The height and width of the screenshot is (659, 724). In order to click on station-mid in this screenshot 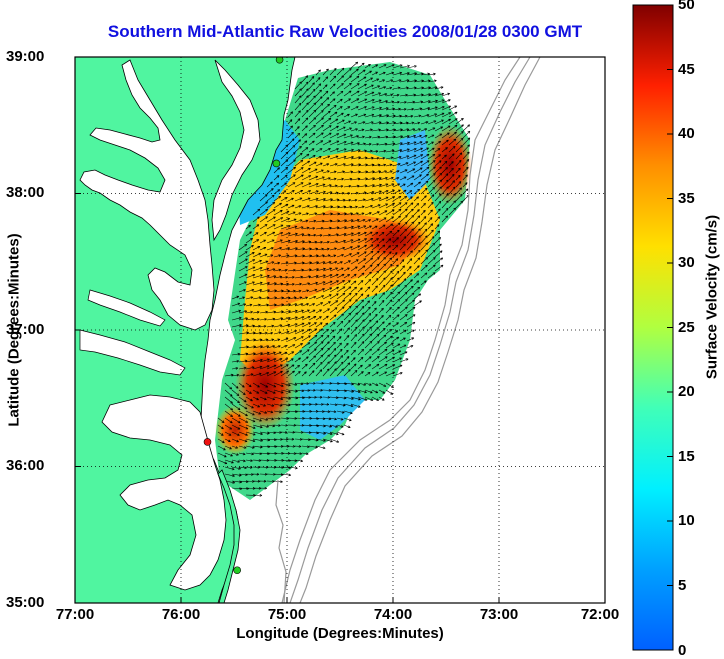, I will do `click(276, 163)`.